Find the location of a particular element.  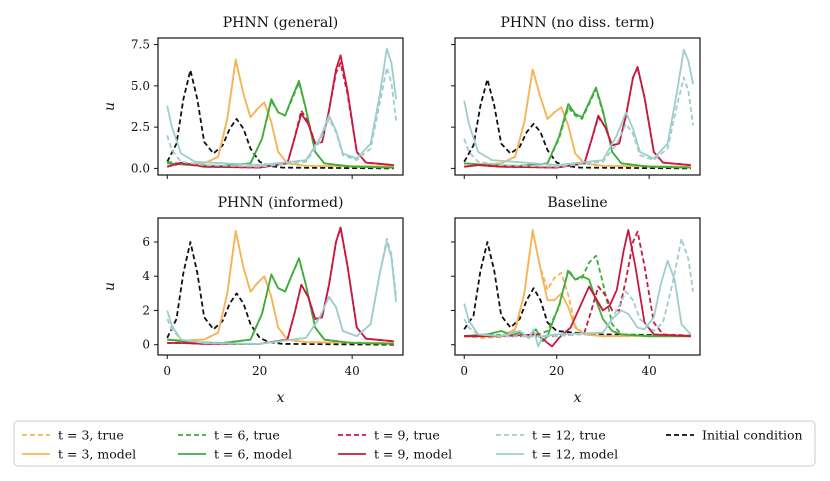

panel-title: PHNN (general) is located at coordinates (281, 23).